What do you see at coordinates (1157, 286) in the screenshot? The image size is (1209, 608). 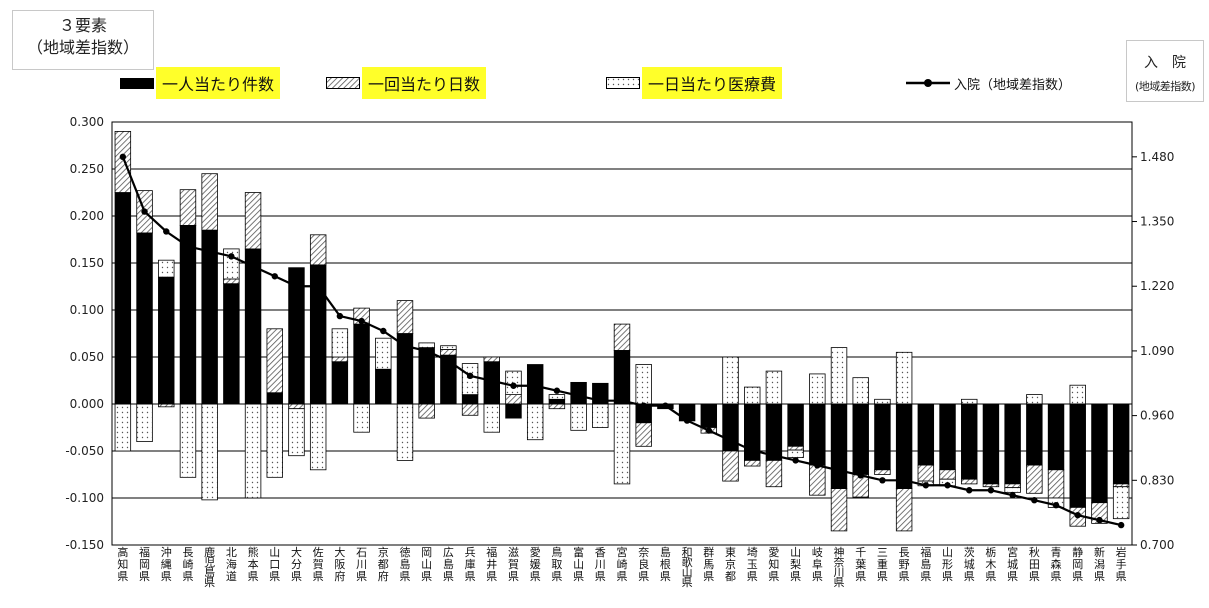 I see `right-tick-label: 1.220` at bounding box center [1157, 286].